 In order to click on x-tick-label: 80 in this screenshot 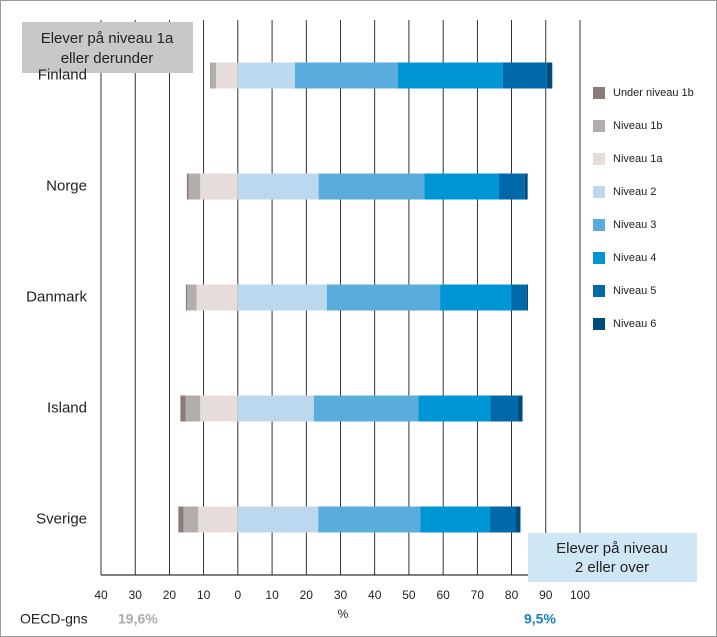, I will do `click(512, 595)`.